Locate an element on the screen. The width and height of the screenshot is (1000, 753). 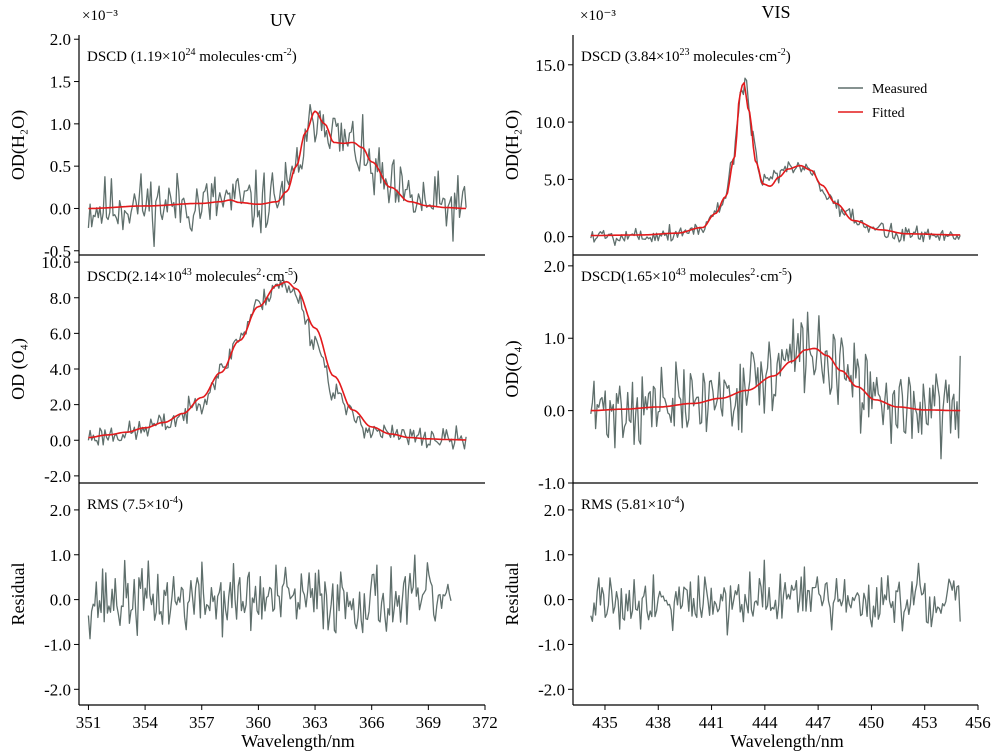
uv-res-xtick-label: 354 is located at coordinates (145, 722).